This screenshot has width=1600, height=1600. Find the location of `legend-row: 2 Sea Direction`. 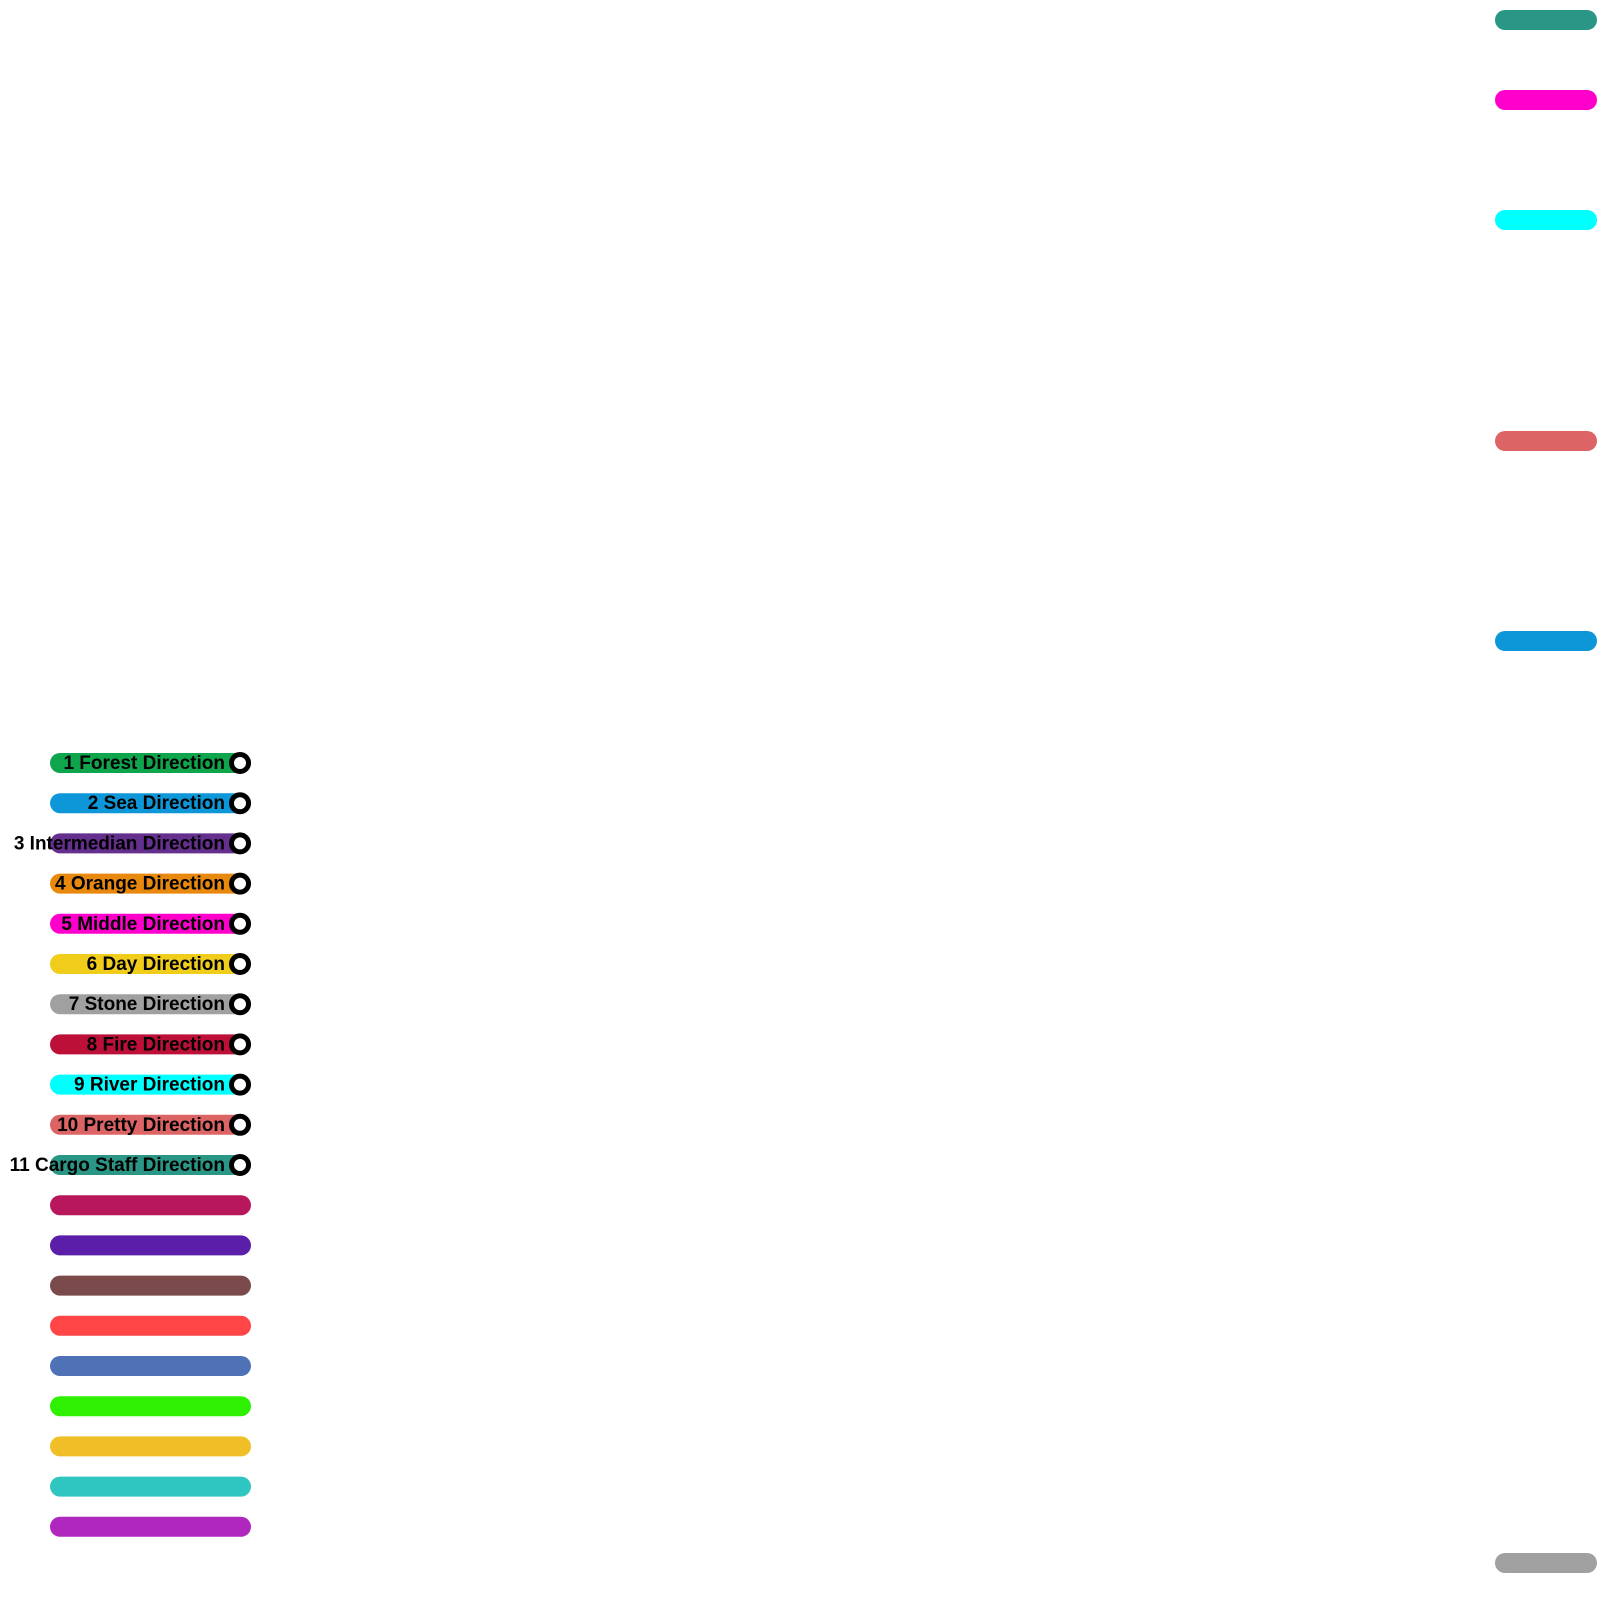

legend-row: 2 Sea Direction is located at coordinates (150, 803).